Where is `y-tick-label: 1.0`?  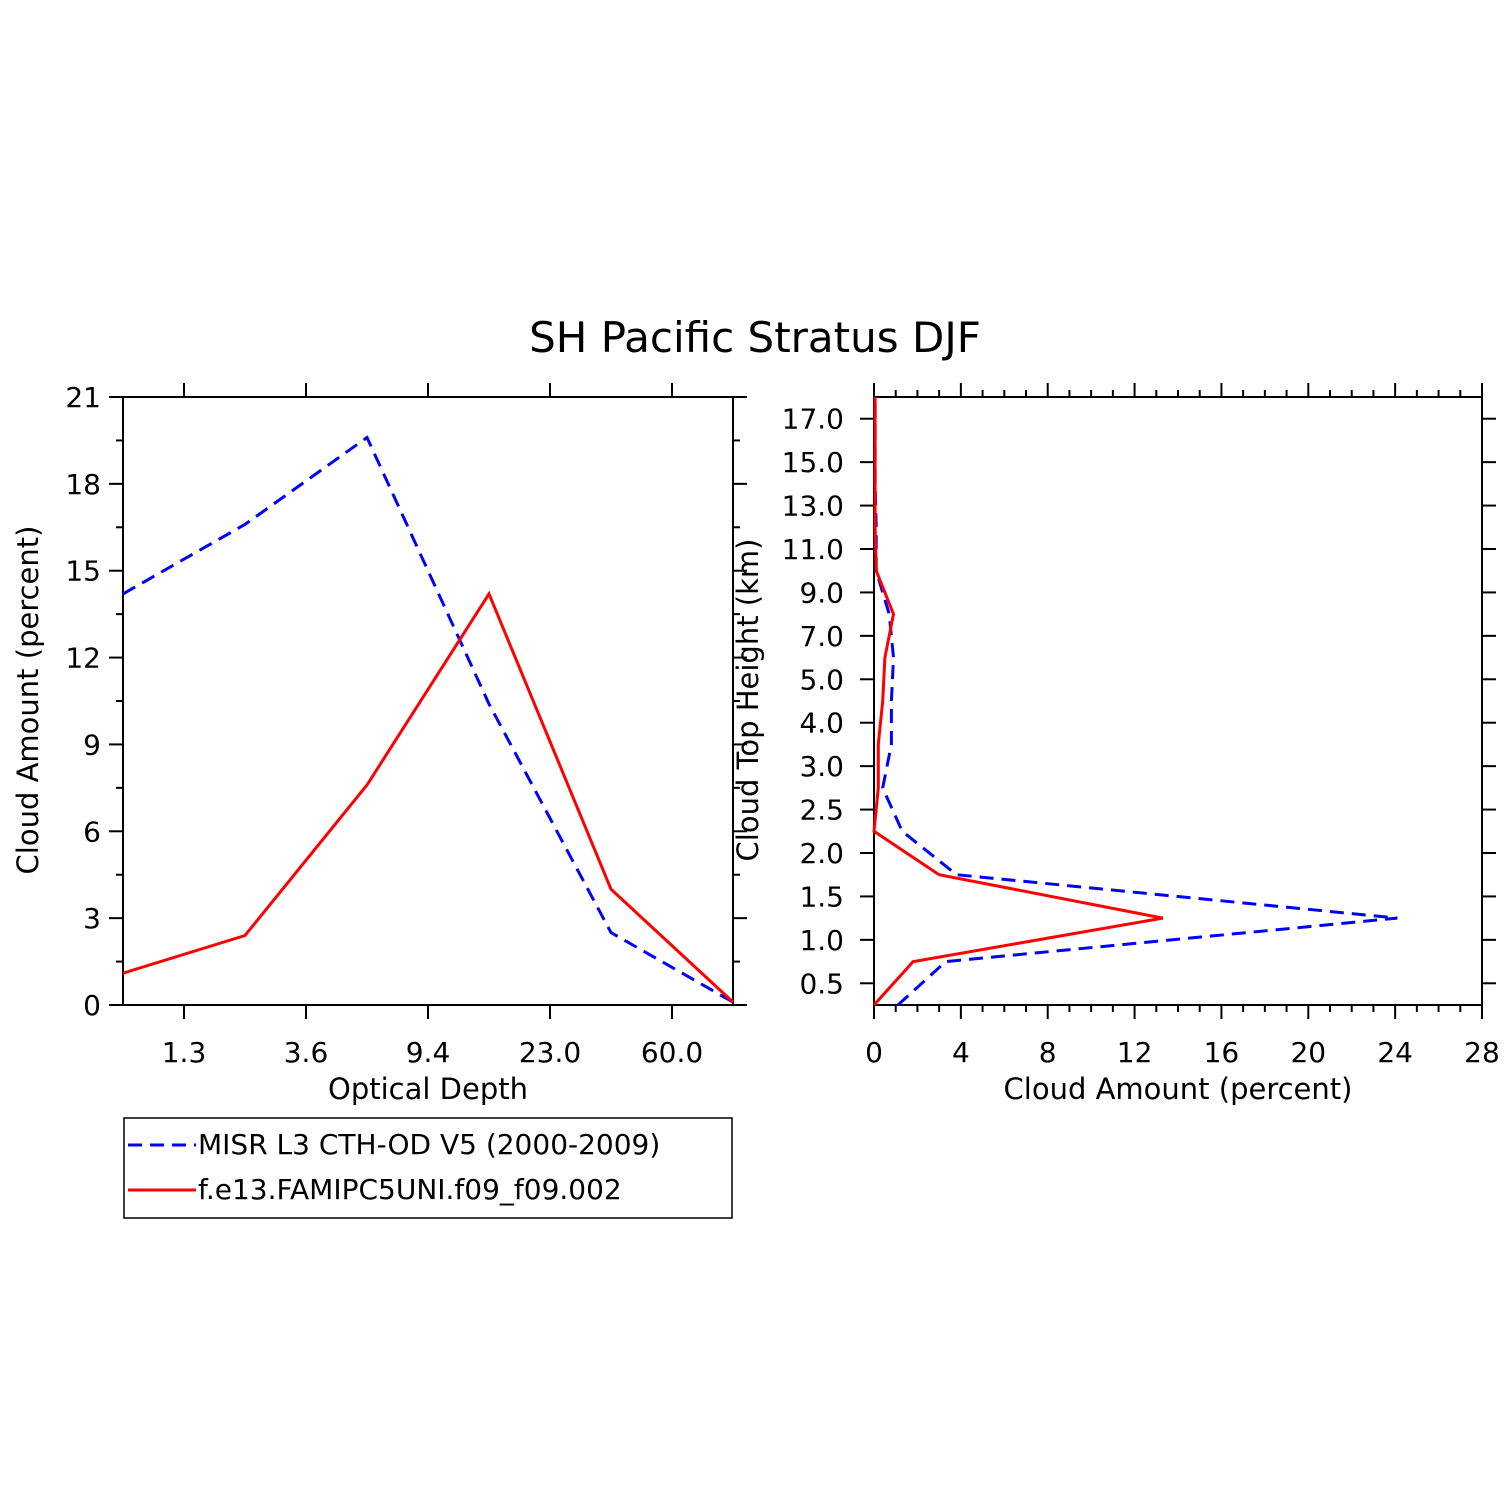 y-tick-label: 1.0 is located at coordinates (821, 940).